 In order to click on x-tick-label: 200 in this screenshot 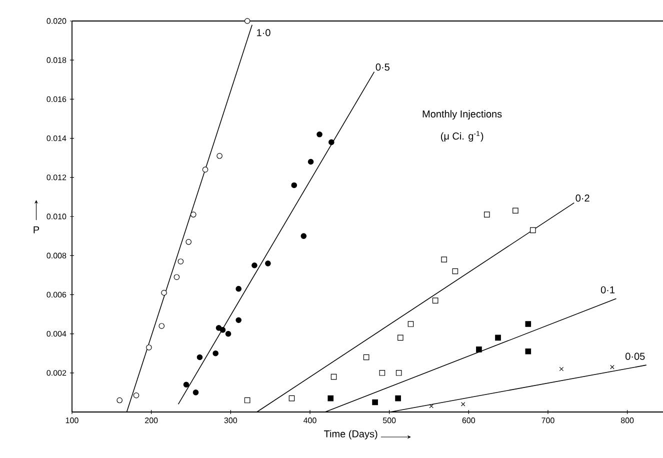, I will do `click(151, 421)`.